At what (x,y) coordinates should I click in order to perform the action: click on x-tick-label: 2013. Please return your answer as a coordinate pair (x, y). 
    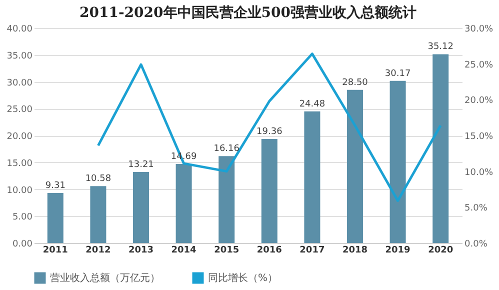
    Looking at the image, I should click on (141, 251).